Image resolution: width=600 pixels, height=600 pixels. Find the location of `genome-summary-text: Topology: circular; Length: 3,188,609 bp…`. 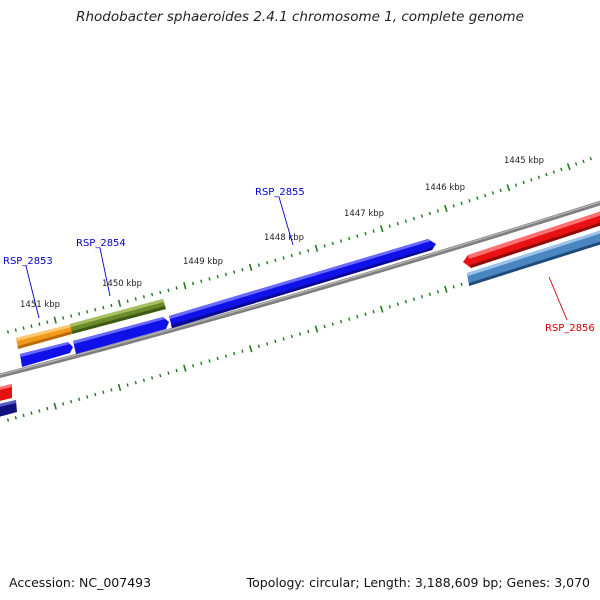

genome-summary-text: Topology: circular; Length: 3,188,609 bp… is located at coordinates (418, 582).